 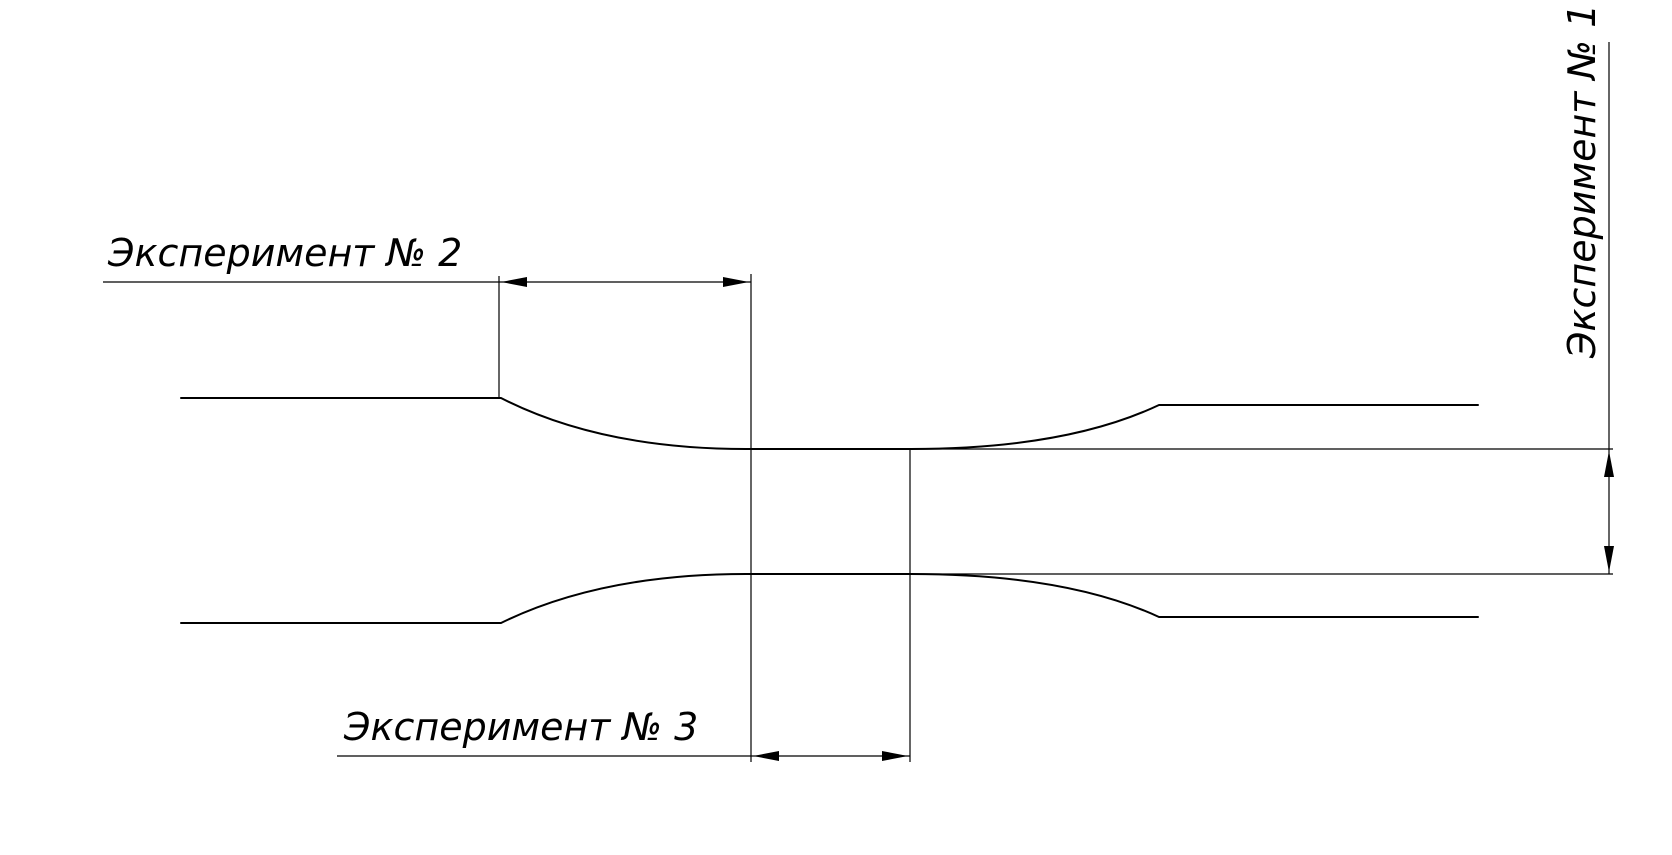 I want to click on exp1-arrow-bottom, so click(x=1609, y=559).